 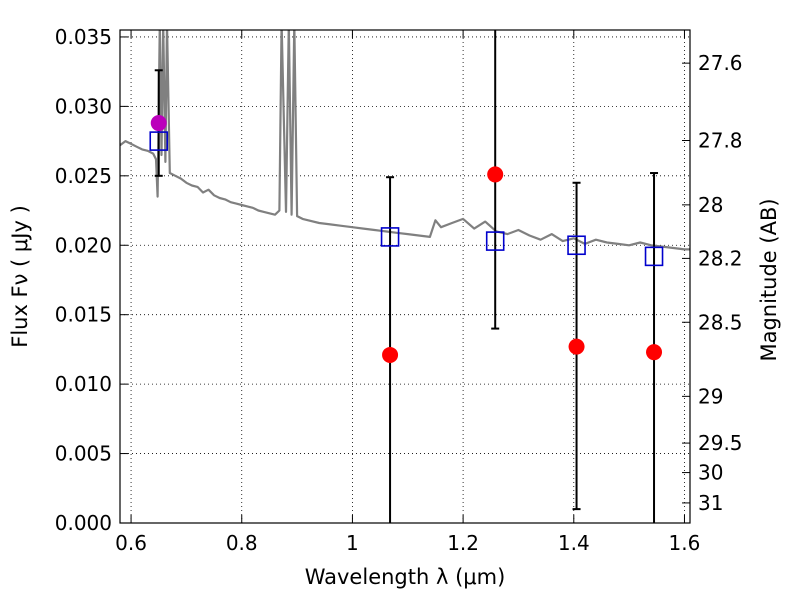 What do you see at coordinates (710, 473) in the screenshot?
I see `mag-tick-label: 30` at bounding box center [710, 473].